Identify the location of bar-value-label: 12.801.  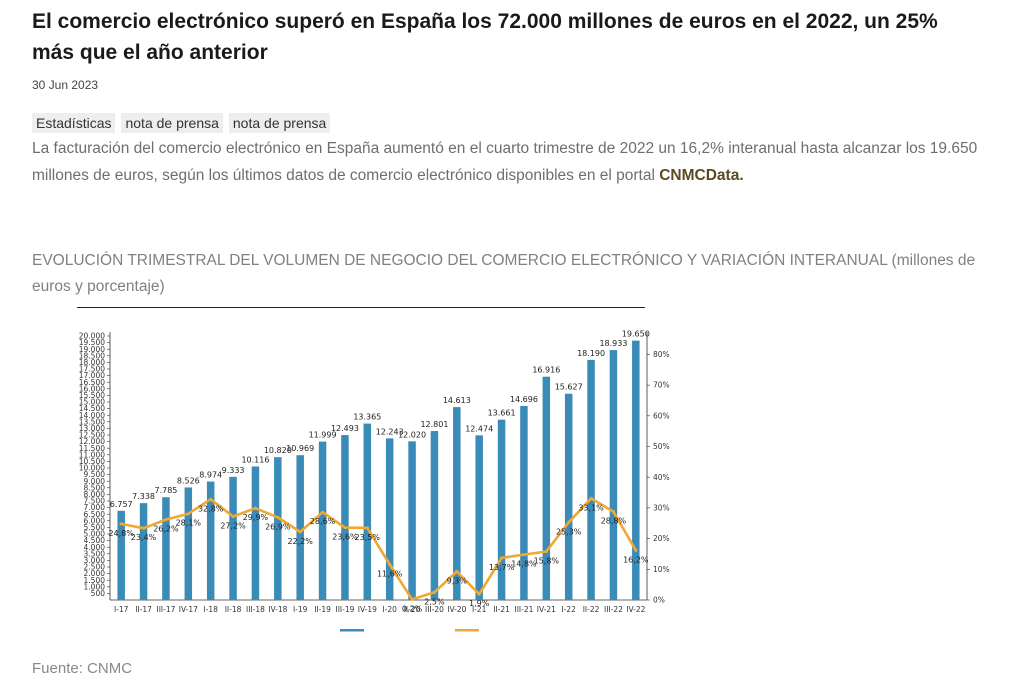
(434, 424).